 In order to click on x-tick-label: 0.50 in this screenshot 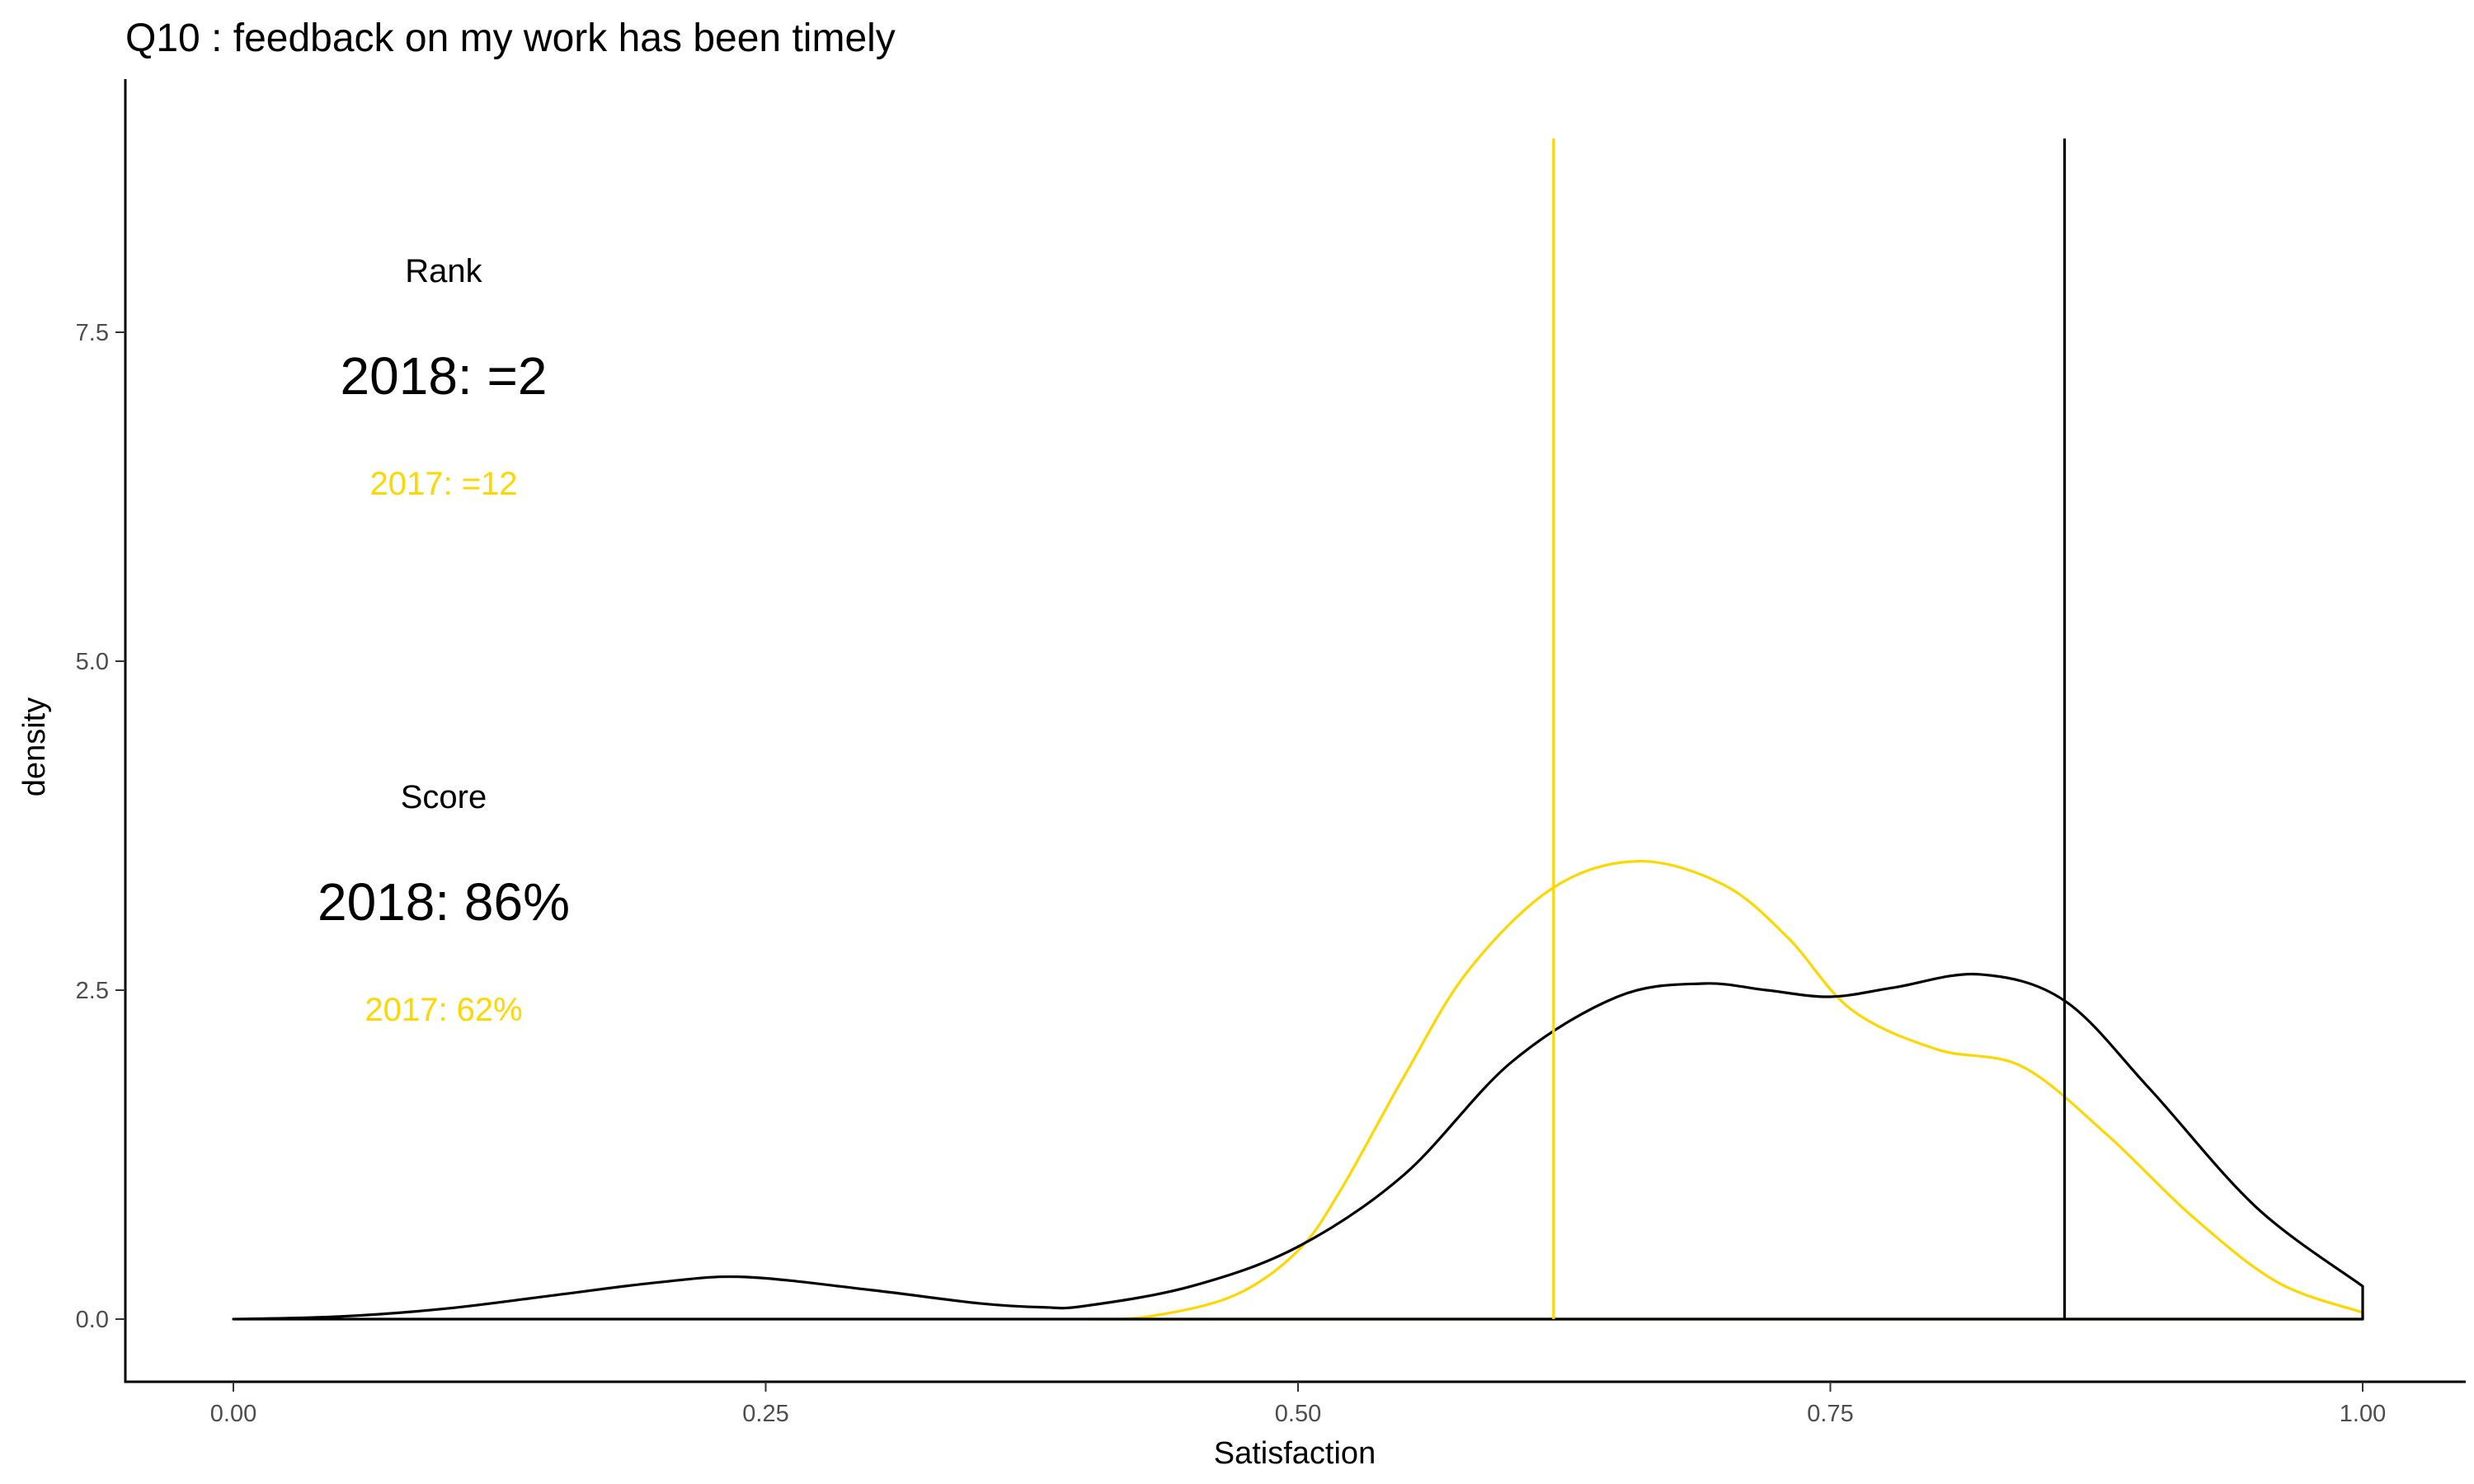, I will do `click(1298, 1414)`.